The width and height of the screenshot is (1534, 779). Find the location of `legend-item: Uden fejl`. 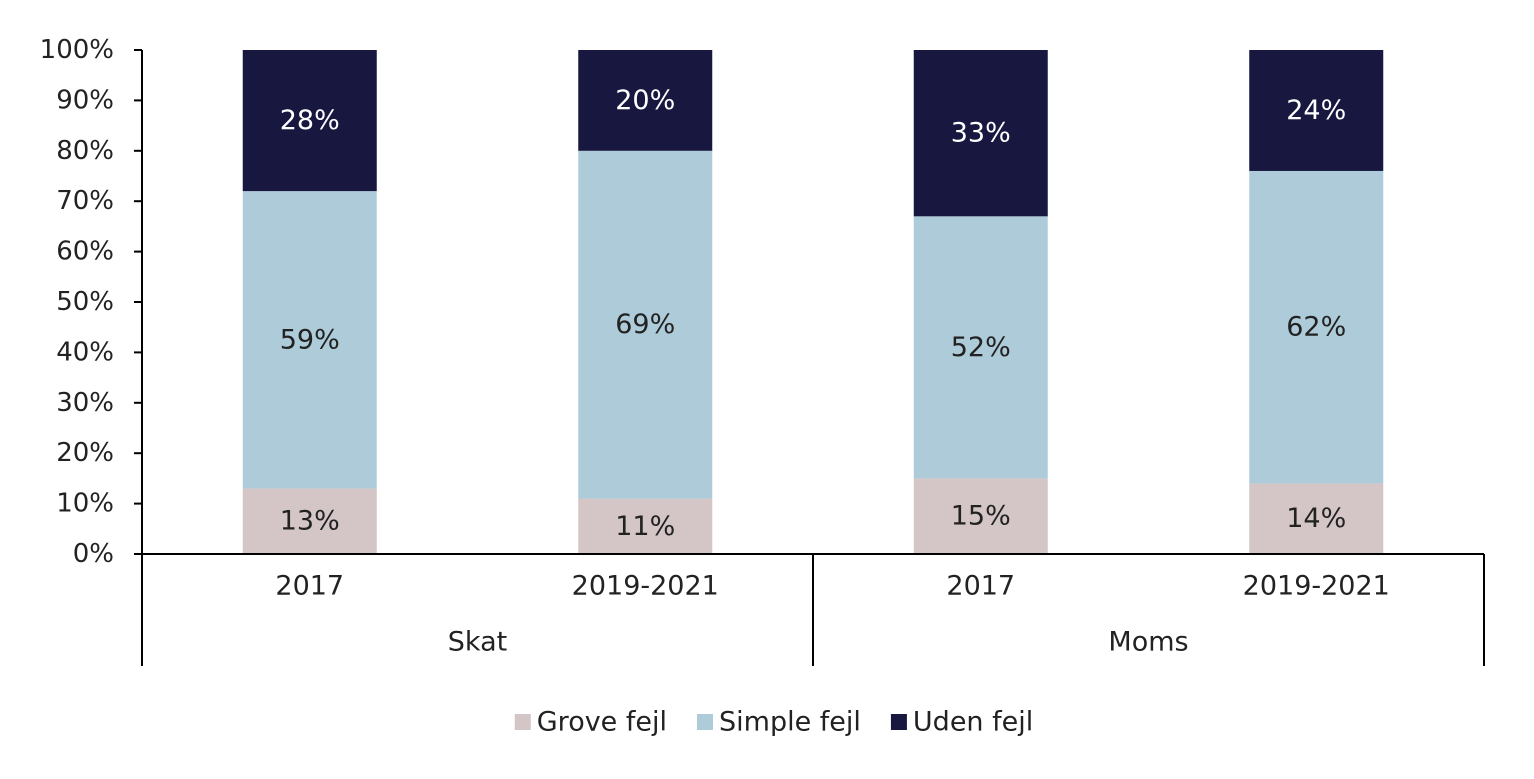

legend-item: Uden fejl is located at coordinates (961, 722).